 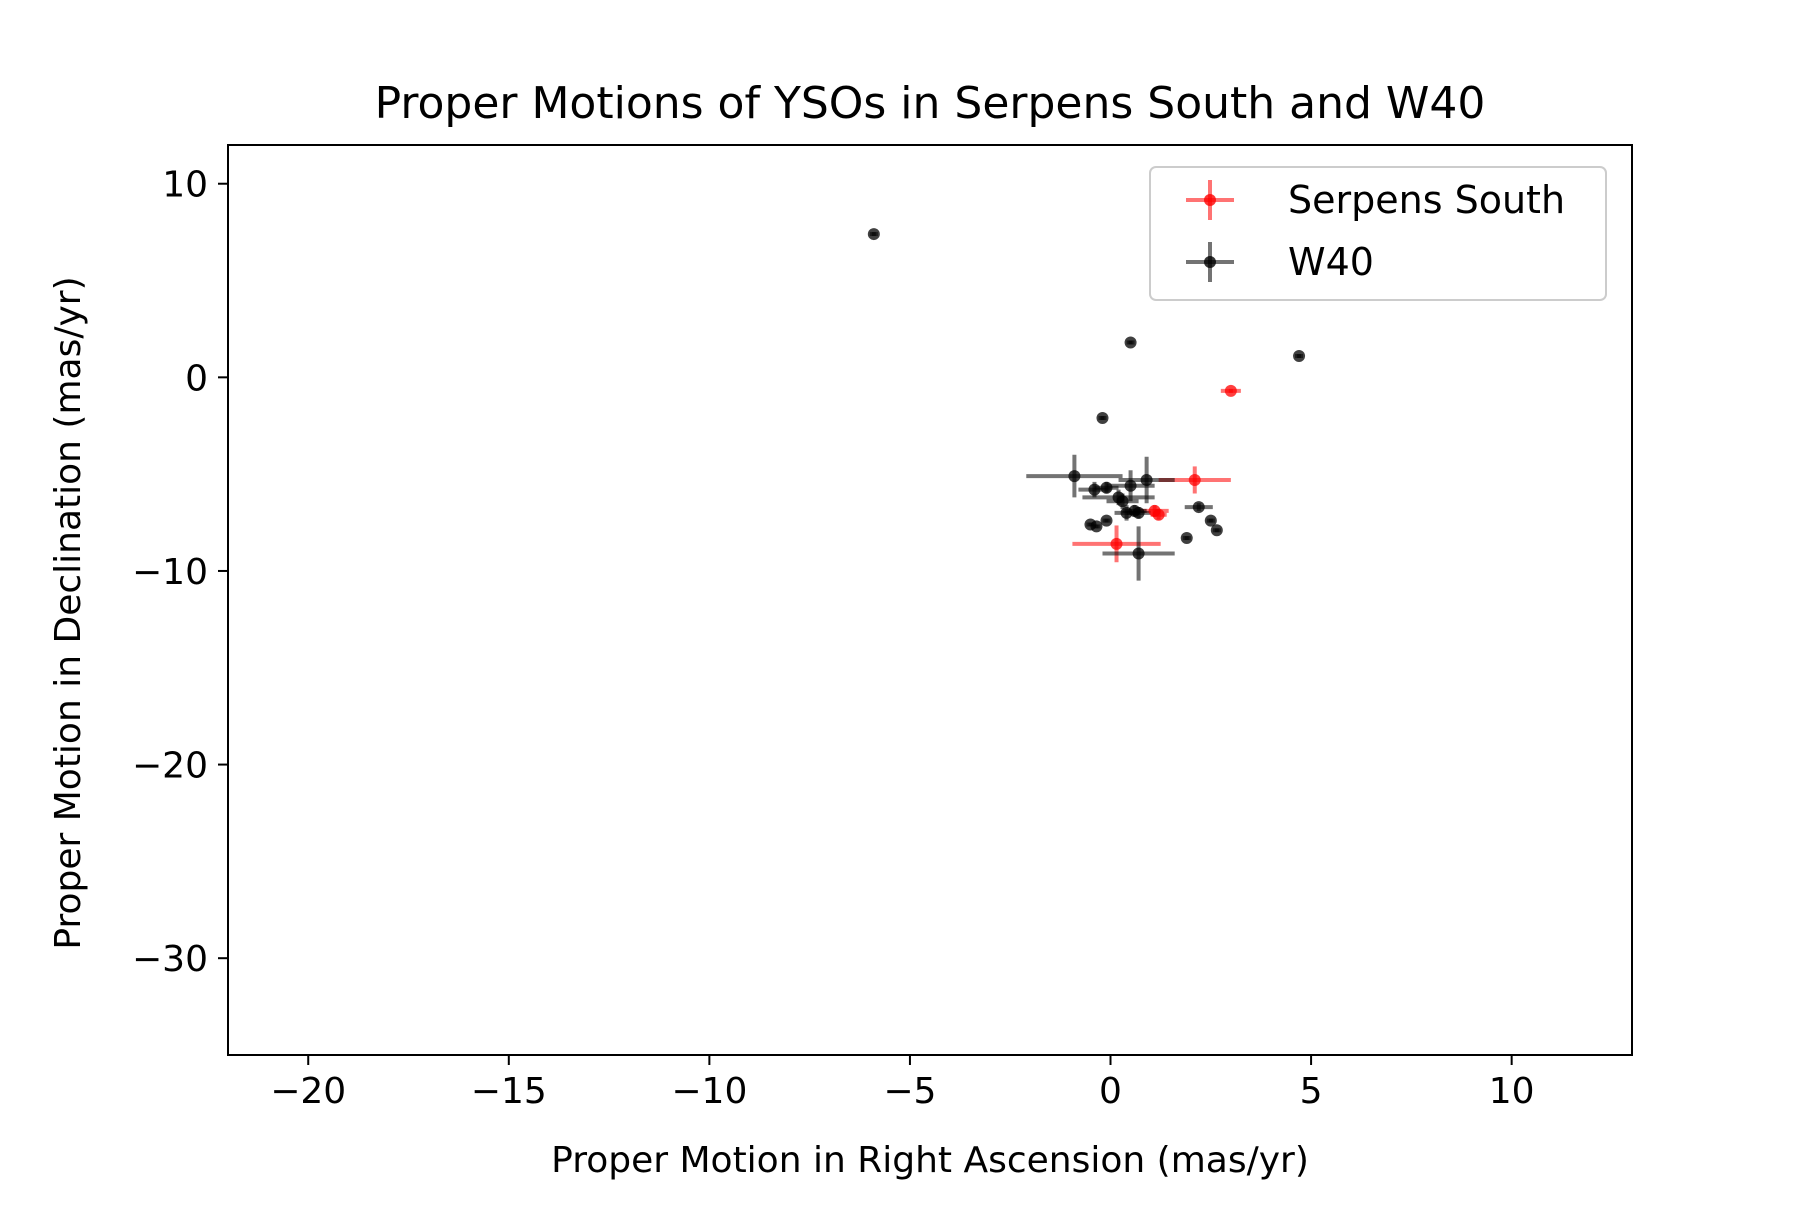 I want to click on y-axis-label: Proper Motion in Declination (mas/yr), so click(x=68, y=612).